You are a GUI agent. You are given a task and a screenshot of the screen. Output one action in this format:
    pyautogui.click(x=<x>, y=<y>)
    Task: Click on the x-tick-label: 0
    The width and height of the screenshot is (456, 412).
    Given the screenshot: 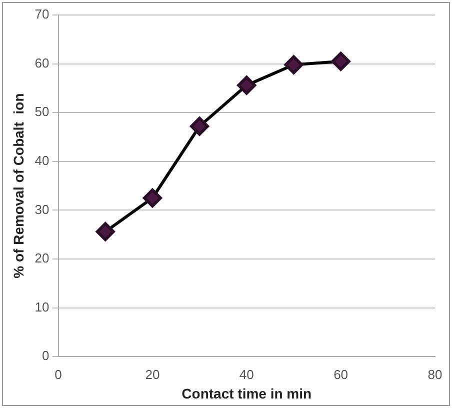 What is the action you would take?
    pyautogui.click(x=58, y=374)
    